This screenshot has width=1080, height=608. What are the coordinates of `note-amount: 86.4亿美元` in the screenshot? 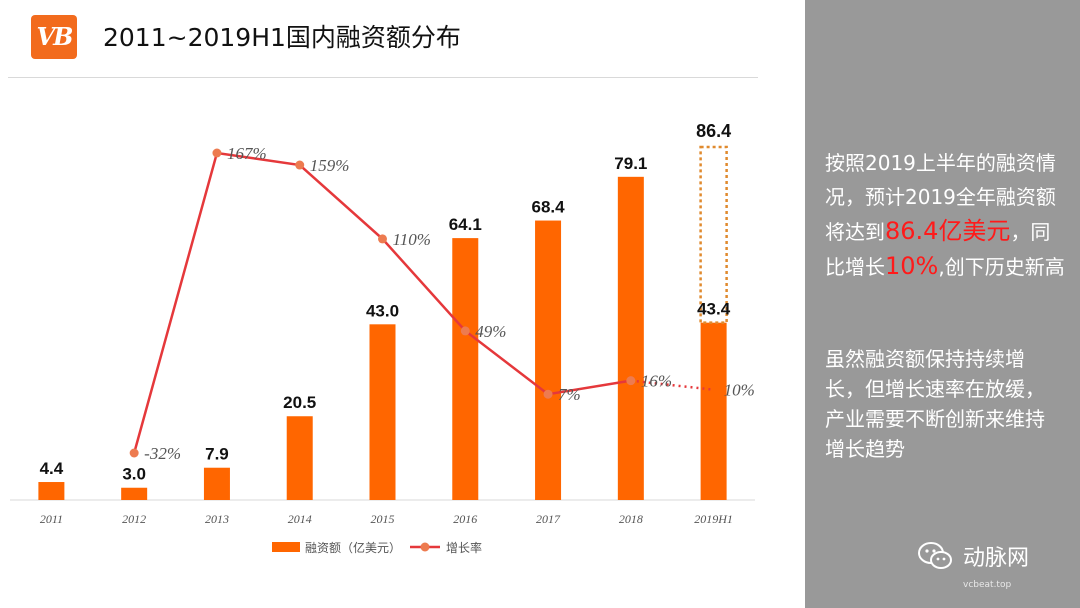 It's located at (948, 231).